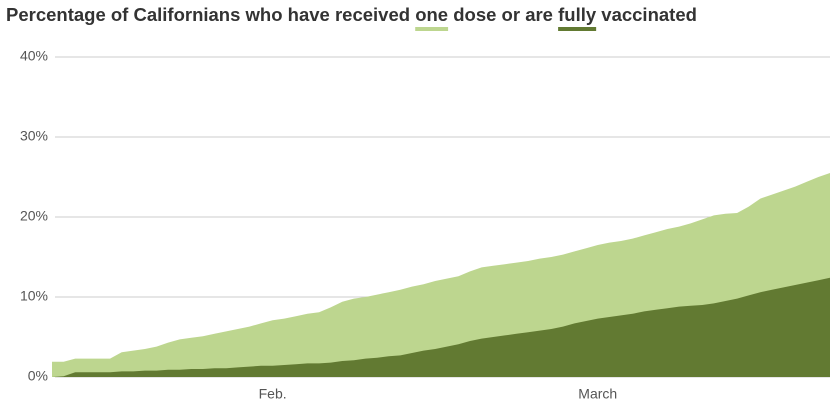 This screenshot has height=418, width=840. Describe the element at coordinates (38, 376) in the screenshot. I see `y-tick-label: 0%` at that location.